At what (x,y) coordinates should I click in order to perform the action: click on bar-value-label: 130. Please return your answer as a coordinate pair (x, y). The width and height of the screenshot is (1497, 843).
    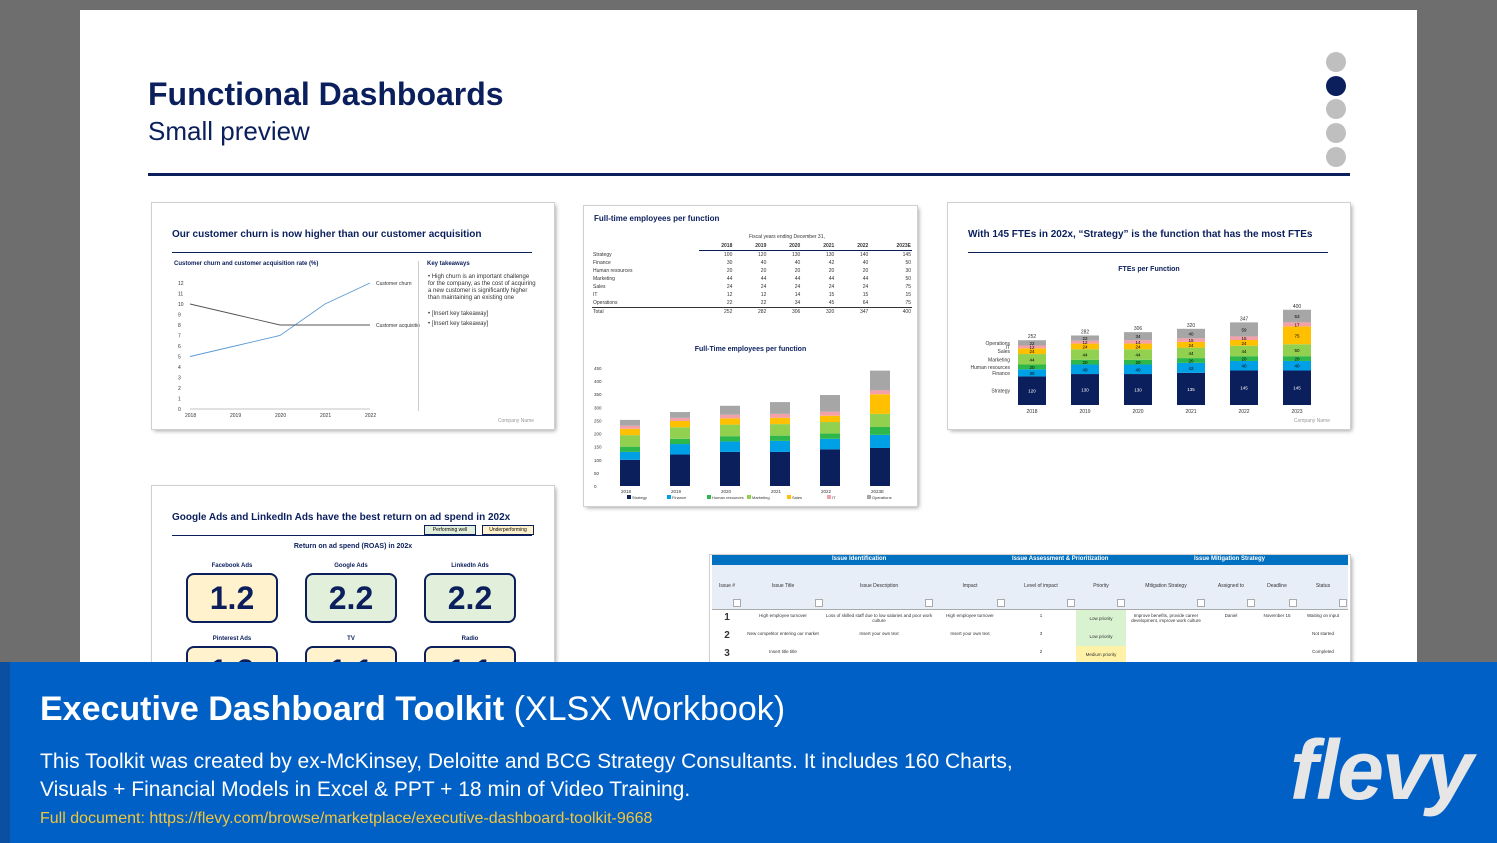
    Looking at the image, I should click on (1138, 390).